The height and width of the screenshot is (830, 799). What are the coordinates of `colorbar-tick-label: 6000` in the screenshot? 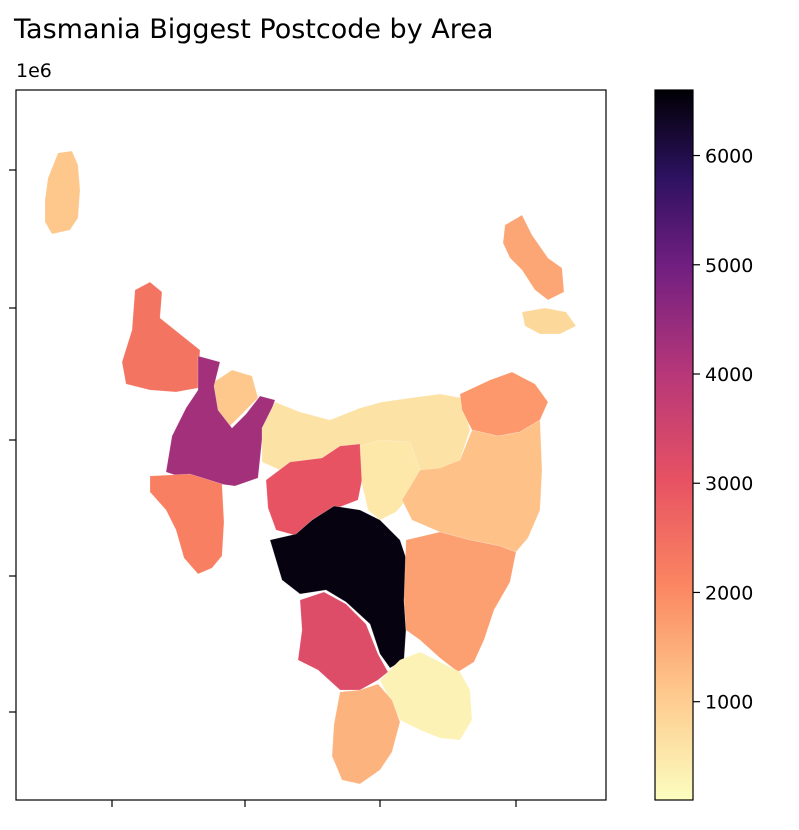 It's located at (729, 157).